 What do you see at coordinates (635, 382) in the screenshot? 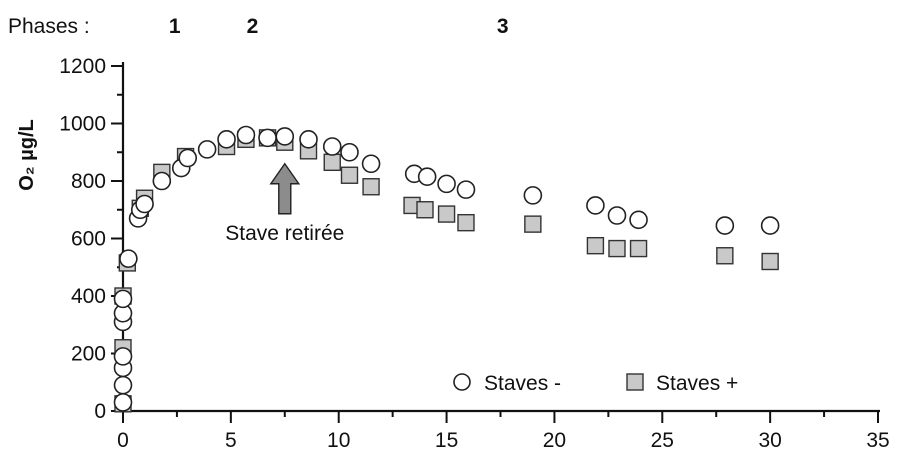
I see `legend-square-marker` at bounding box center [635, 382].